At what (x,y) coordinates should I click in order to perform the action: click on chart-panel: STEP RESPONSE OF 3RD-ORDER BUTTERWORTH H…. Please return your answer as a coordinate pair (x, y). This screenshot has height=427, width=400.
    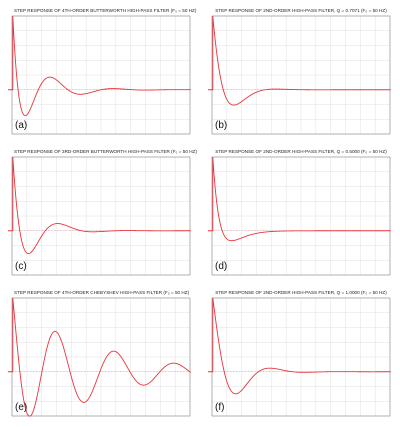
    Looking at the image, I should click on (101, 213).